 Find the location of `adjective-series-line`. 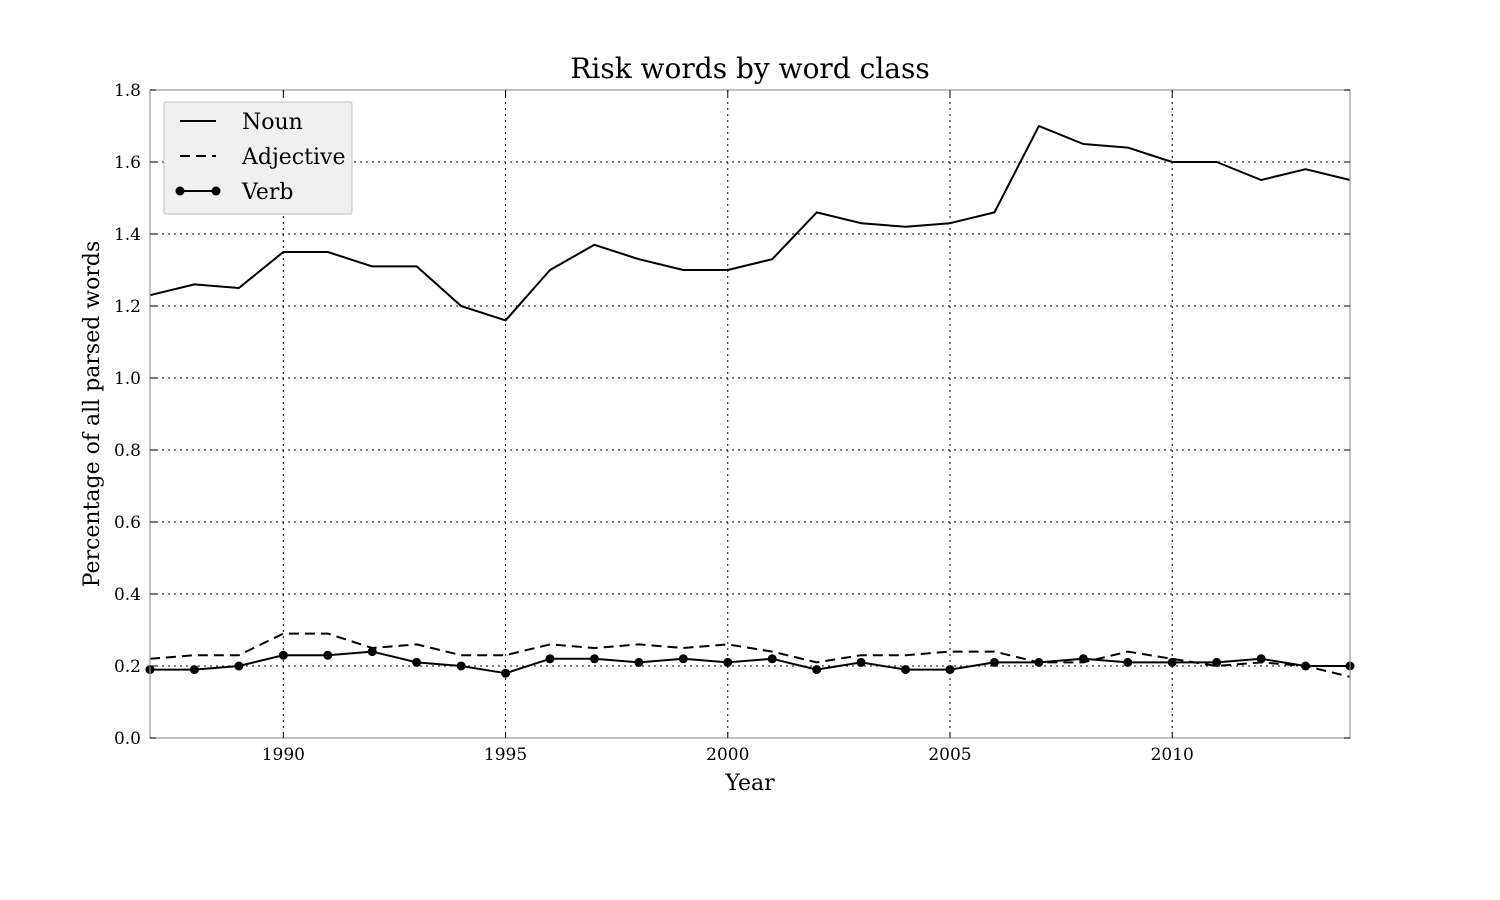

adjective-series-line is located at coordinates (750, 655).